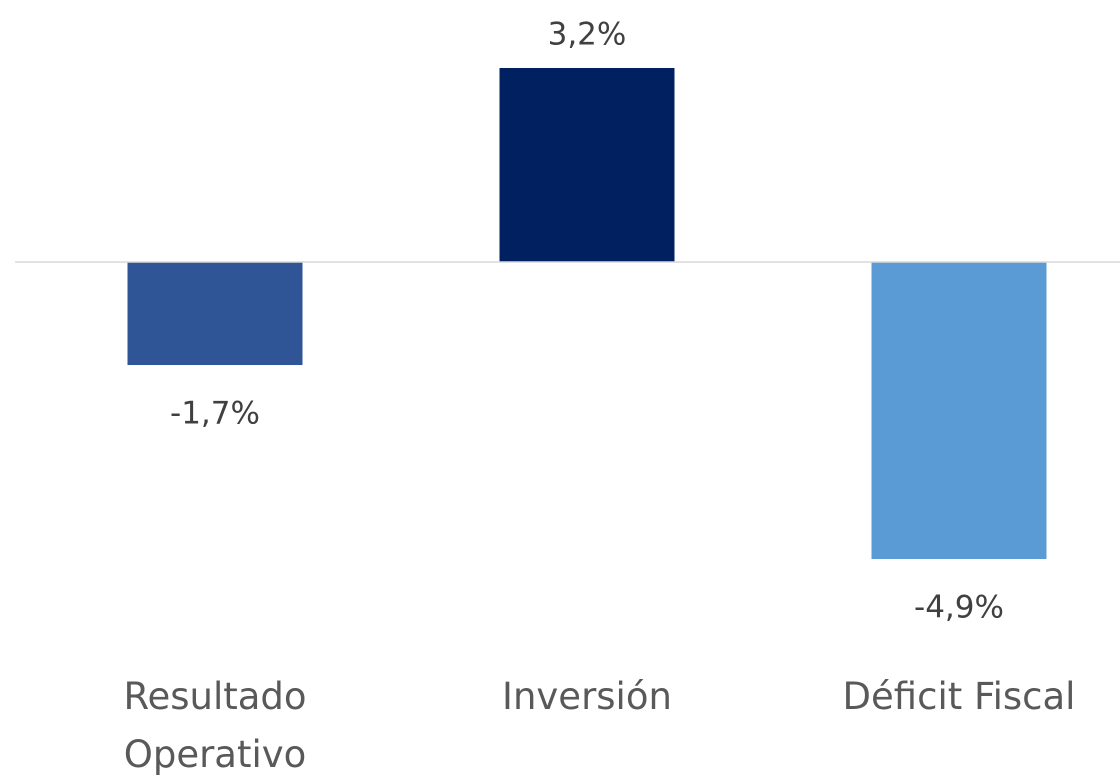 Image resolution: width=1120 pixels, height=779 pixels. Describe the element at coordinates (587, 35) in the screenshot. I see `value-label: 3,2%` at that location.